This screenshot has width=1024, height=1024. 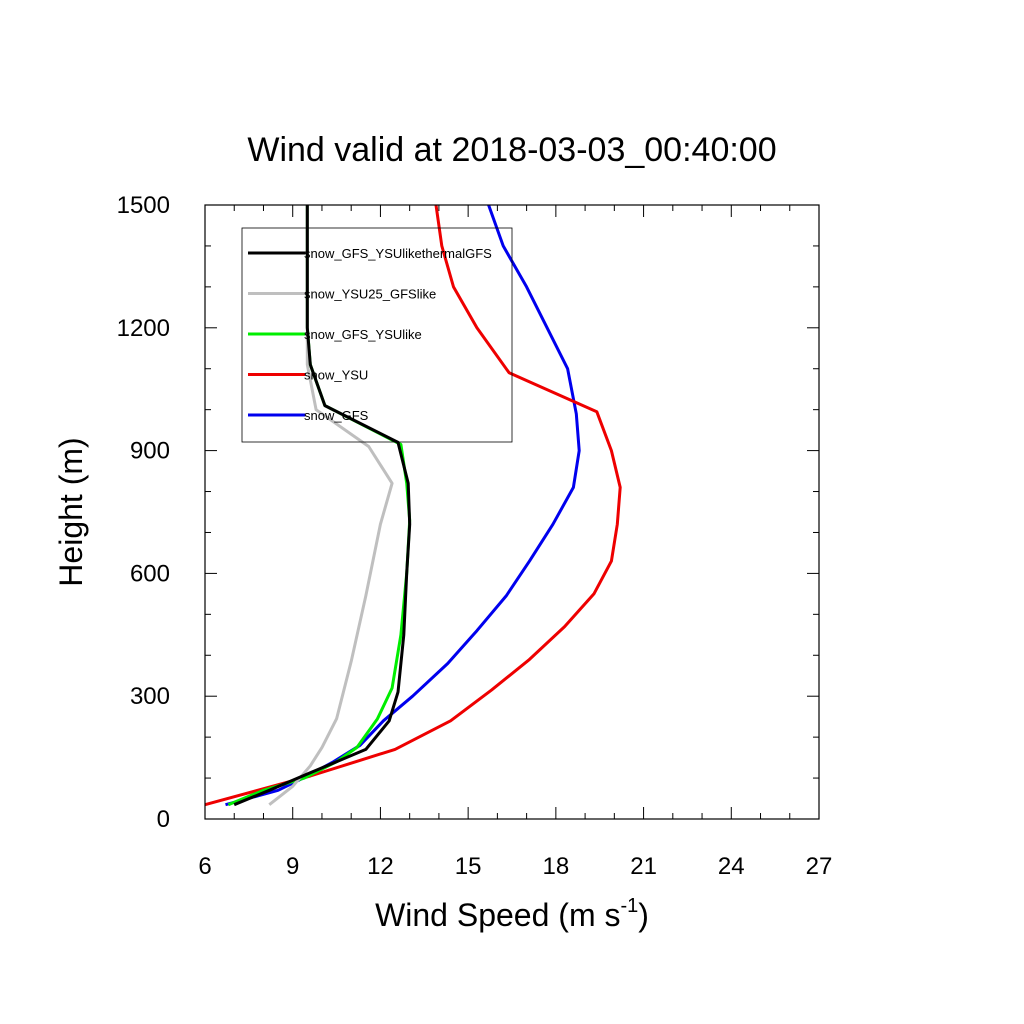 What do you see at coordinates (363, 334) in the screenshot?
I see `legend-label: snow_GFS_YSUlike` at bounding box center [363, 334].